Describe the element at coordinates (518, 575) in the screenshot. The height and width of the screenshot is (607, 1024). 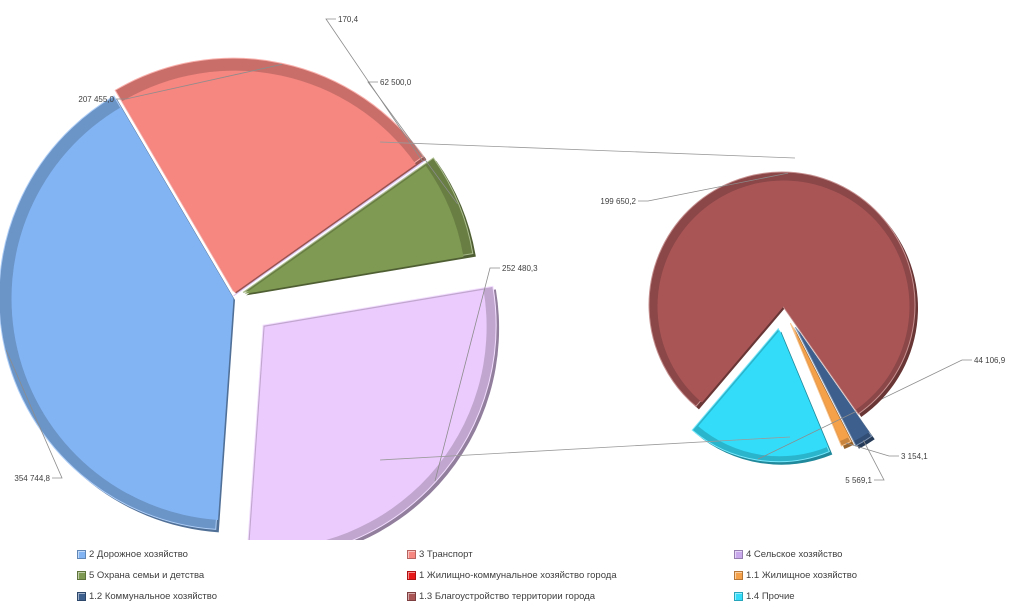
I see `legend-label: 1 Жилищно-коммунальное хозяйство города` at that location.